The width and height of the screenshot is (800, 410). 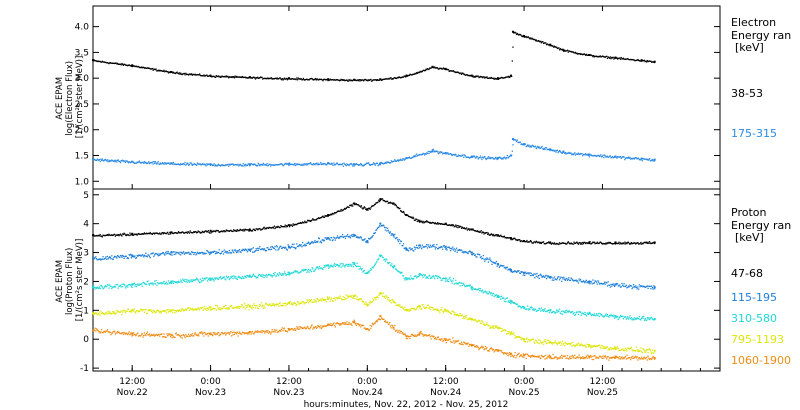 I want to click on x-tick-date: Nov.24, so click(x=445, y=393).